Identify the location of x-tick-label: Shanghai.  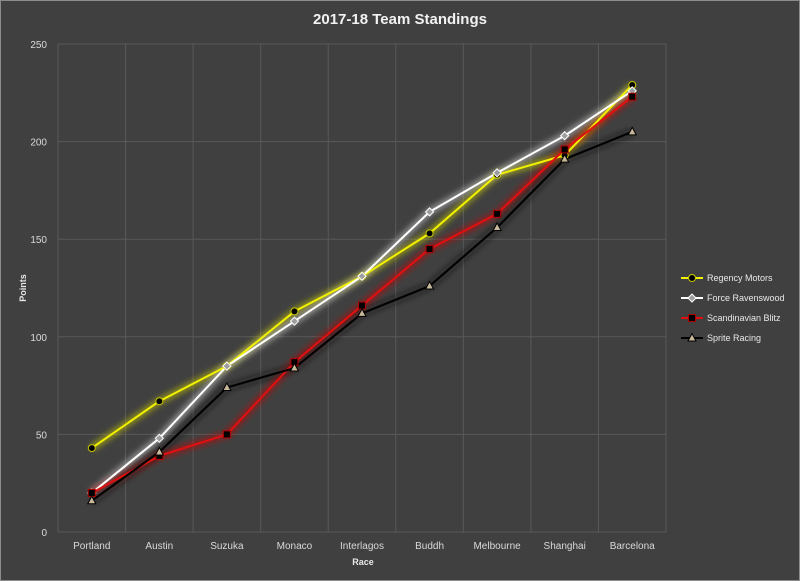
(565, 546).